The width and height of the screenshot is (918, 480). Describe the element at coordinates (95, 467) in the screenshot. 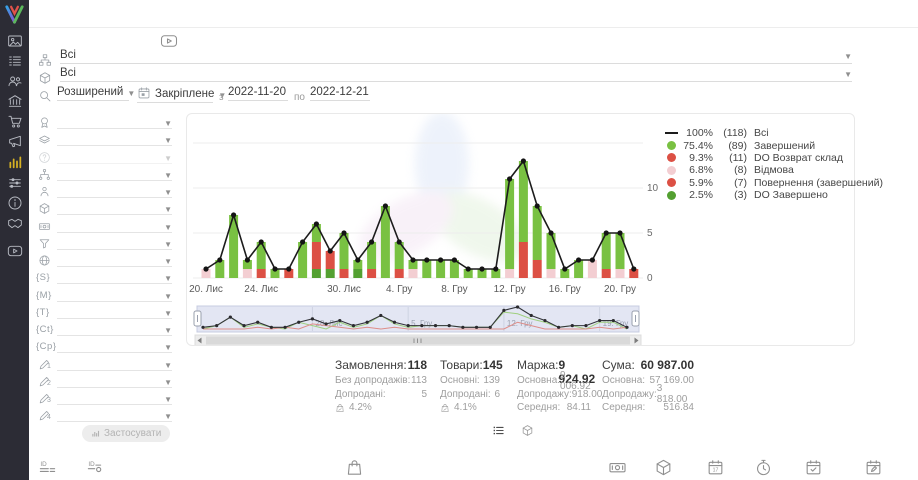

I see `id-circle-icon: ID` at that location.